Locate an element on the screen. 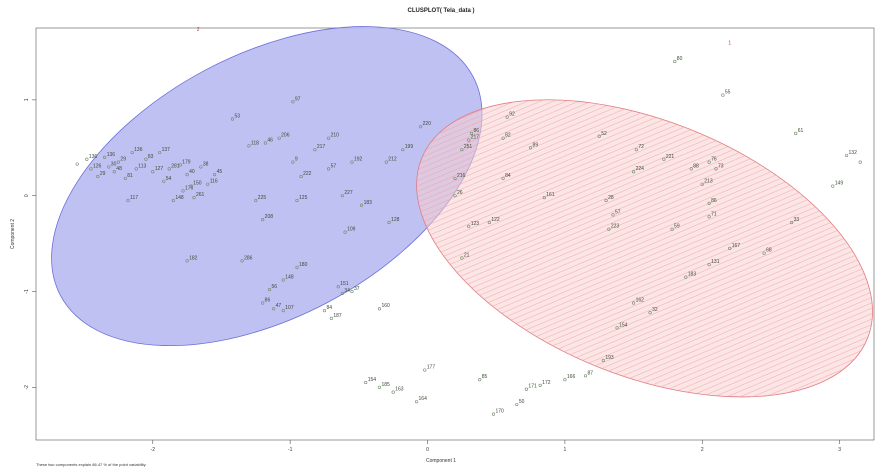  point-label: 57 is located at coordinates (618, 212).